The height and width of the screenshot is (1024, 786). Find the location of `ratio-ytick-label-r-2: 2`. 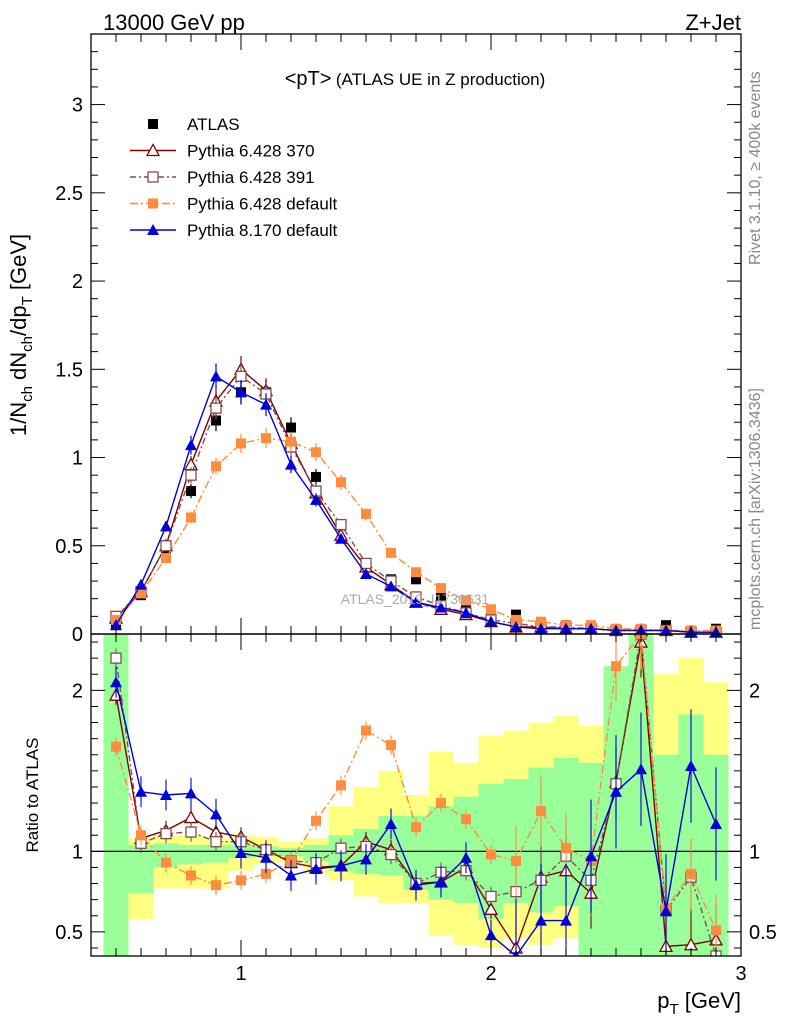

ratio-ytick-label-r-2: 2 is located at coordinates (754, 691).